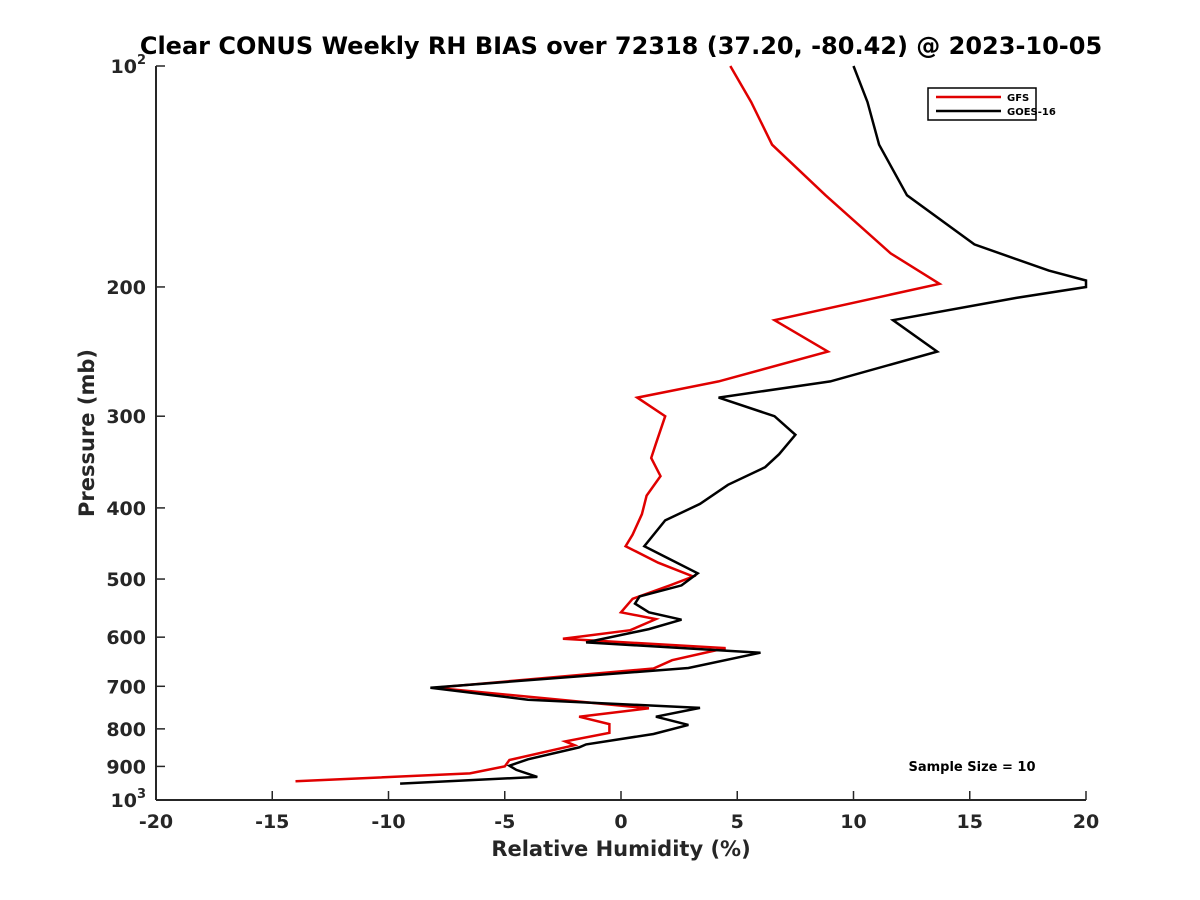 The image size is (1200, 900). I want to click on y-axis-ticks: 10² 200 300 400 500 600 700 800 900 10³, so click(135, 432).